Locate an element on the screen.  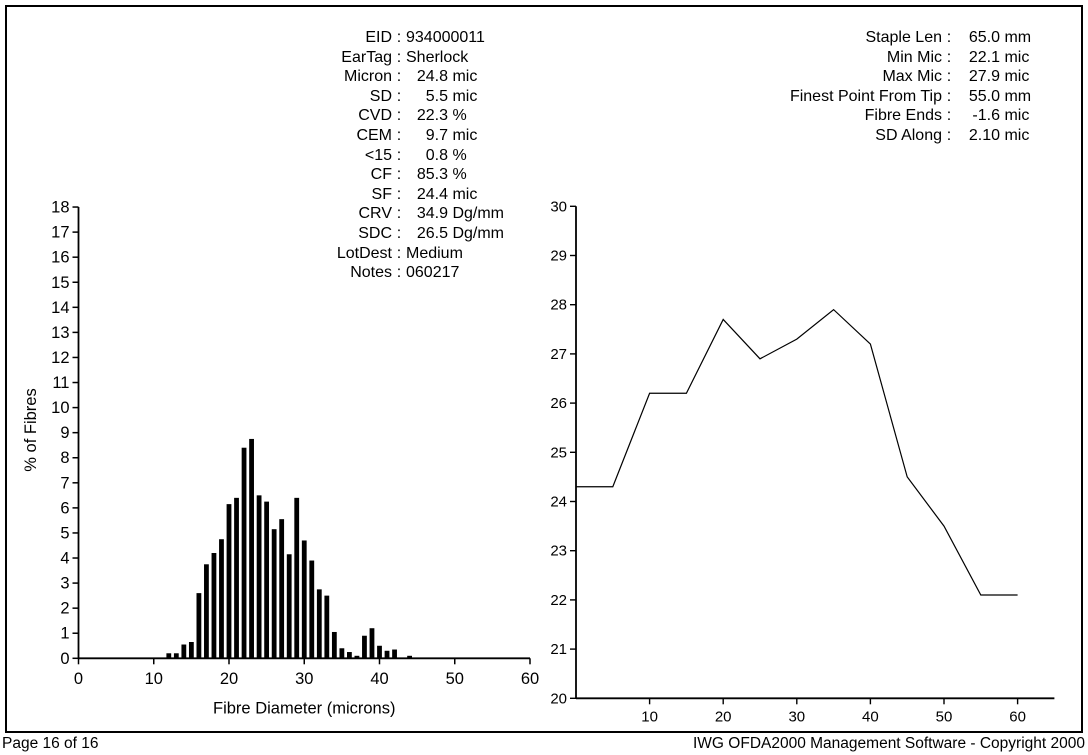
stat-value: 0.8 % is located at coordinates (436, 156).